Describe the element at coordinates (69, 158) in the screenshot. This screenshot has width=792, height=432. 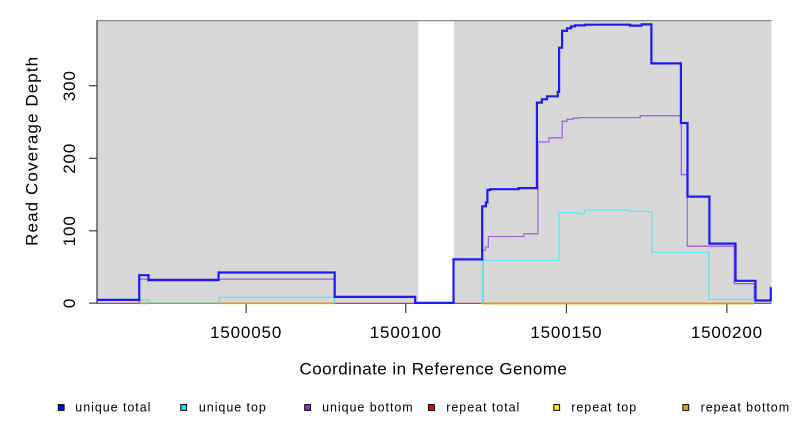
I see `svg-text: 200` at that location.